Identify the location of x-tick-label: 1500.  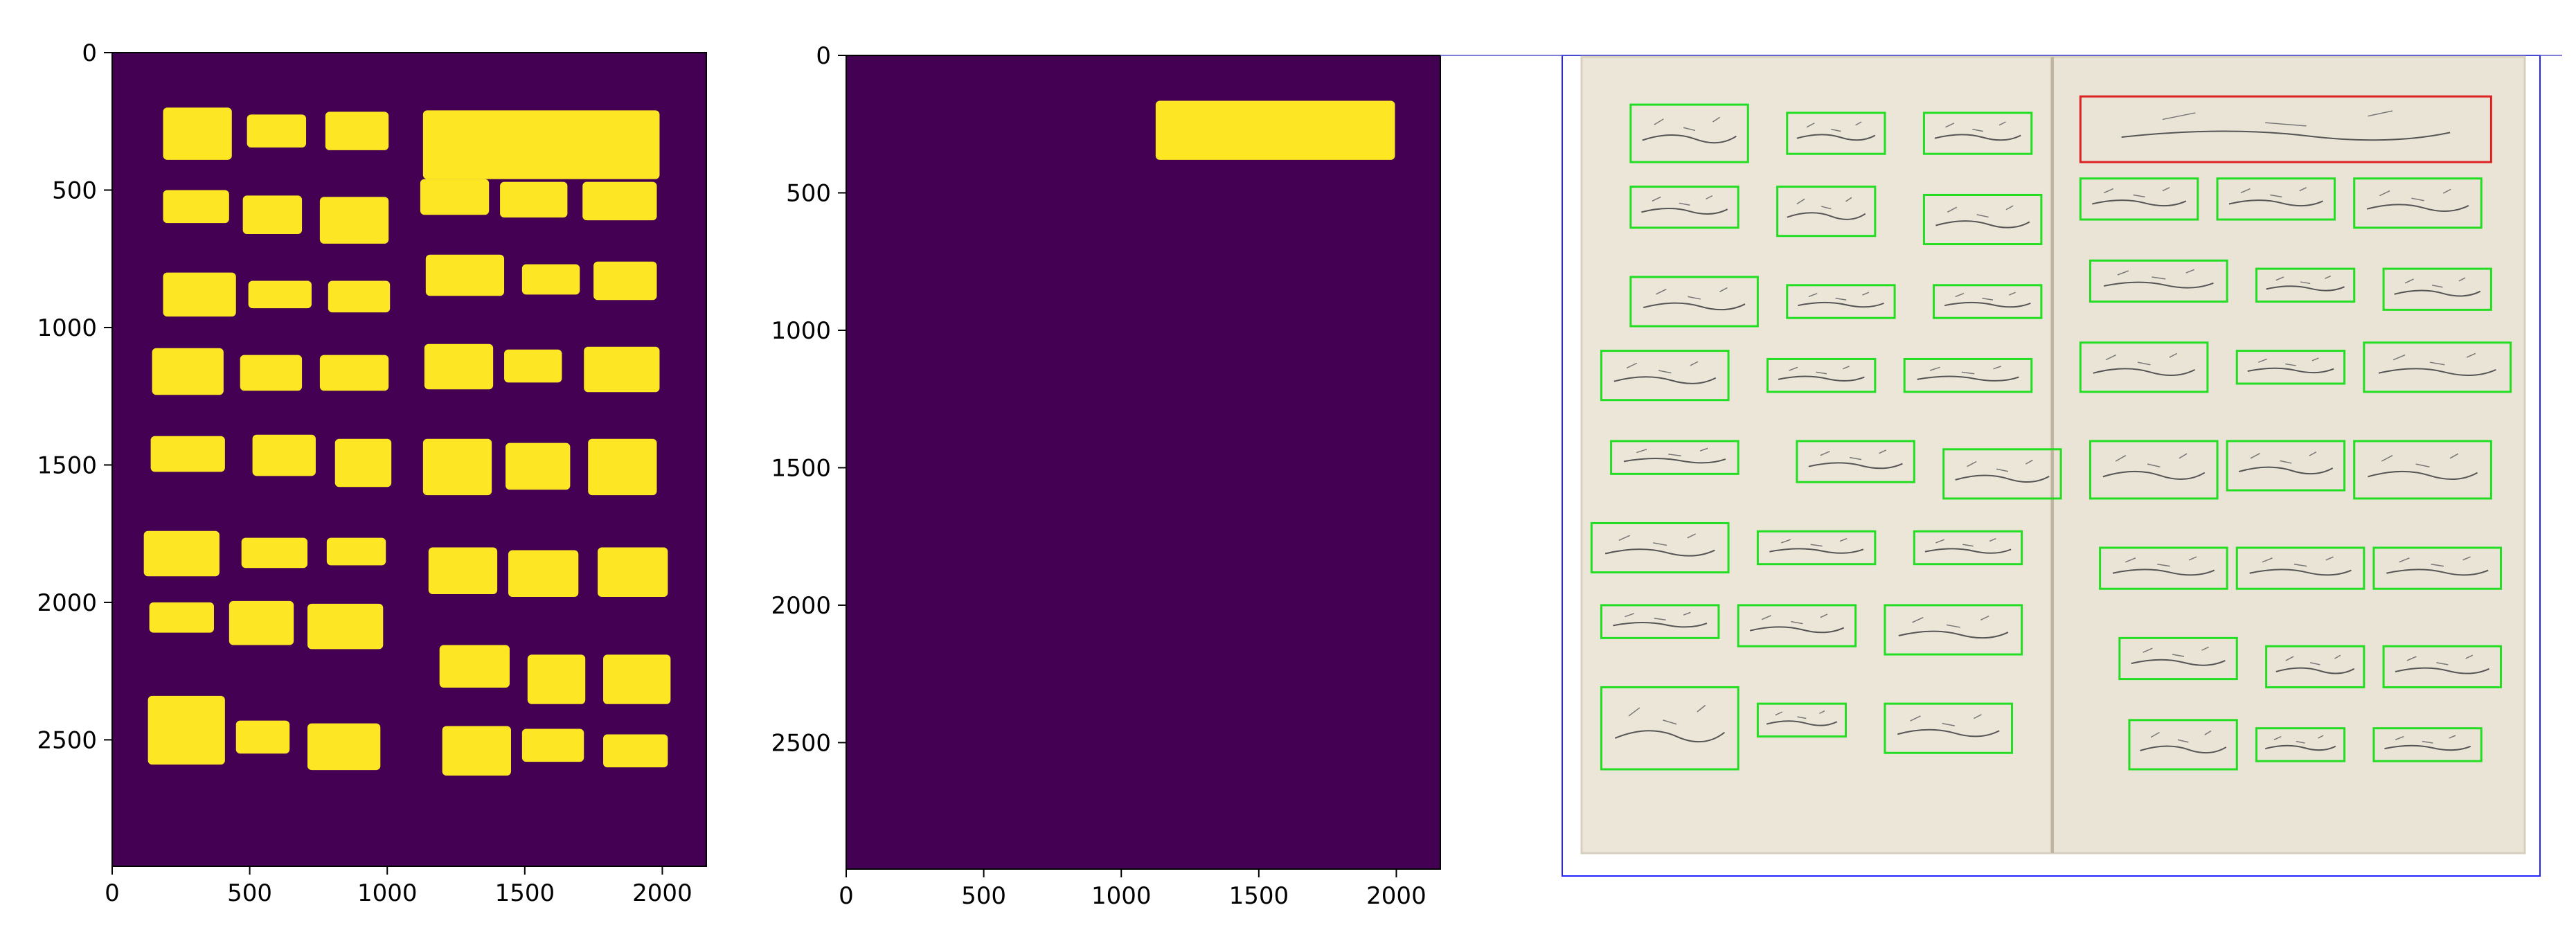
(525, 893).